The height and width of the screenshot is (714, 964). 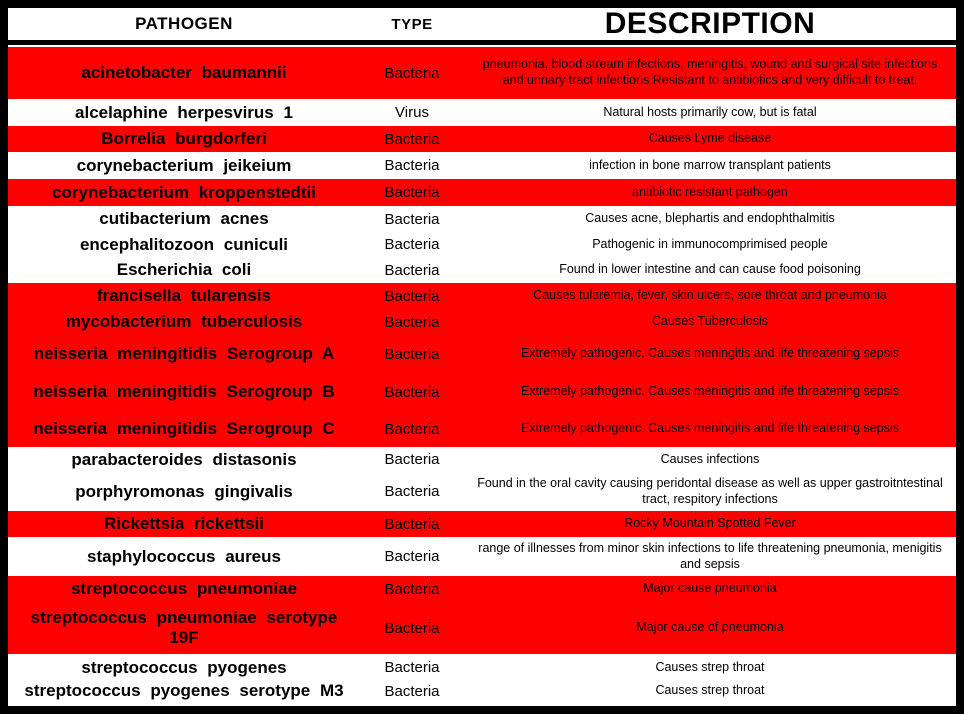 I want to click on description-cell: Causes infections, so click(x=710, y=458).